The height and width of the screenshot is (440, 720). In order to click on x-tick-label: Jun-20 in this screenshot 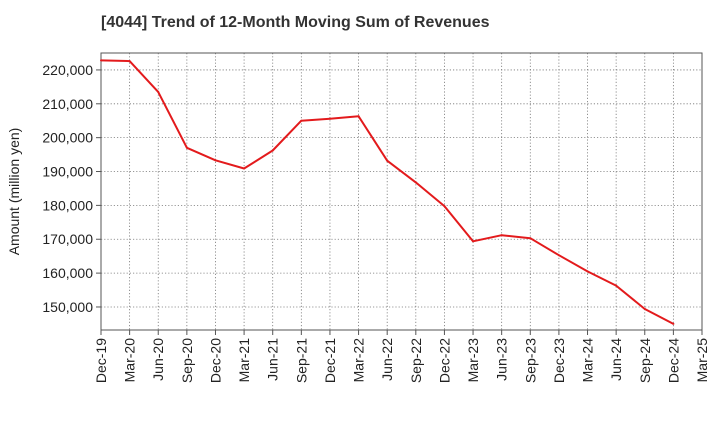, I will do `click(158, 359)`.